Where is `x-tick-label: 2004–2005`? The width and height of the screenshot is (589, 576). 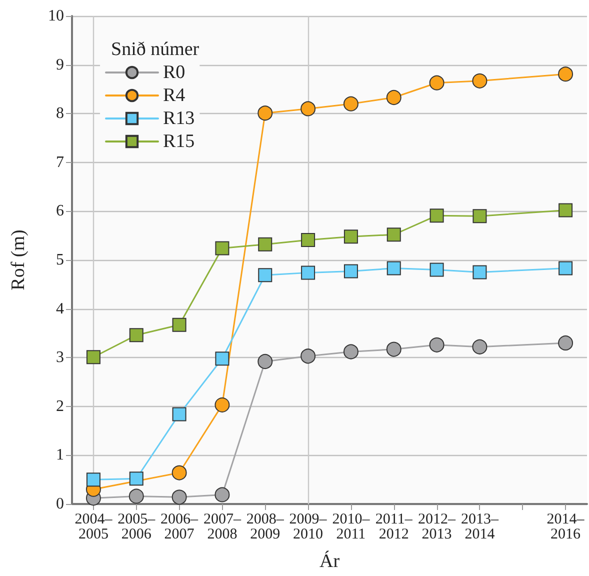 x-tick-label: 2004–2005 is located at coordinates (93, 527).